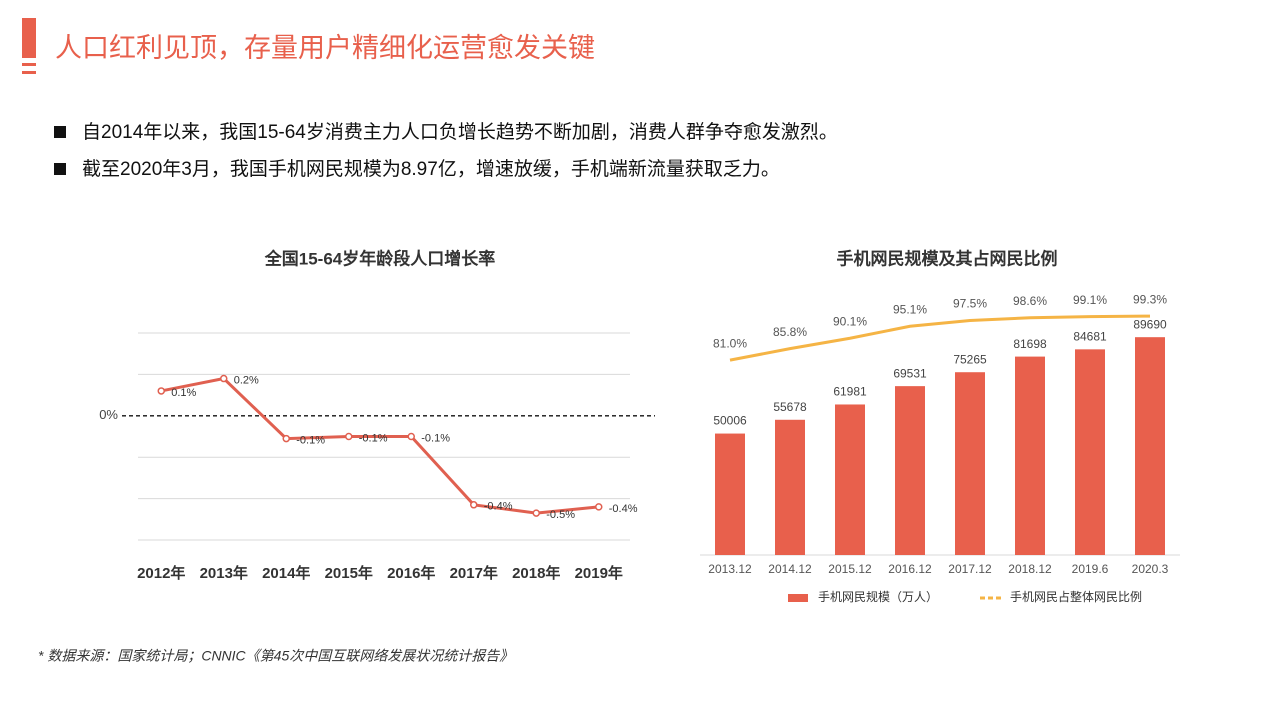 Image resolution: width=1279 pixels, height=719 pixels. What do you see at coordinates (224, 573) in the screenshot?
I see `x-tick-label: 2013年` at bounding box center [224, 573].